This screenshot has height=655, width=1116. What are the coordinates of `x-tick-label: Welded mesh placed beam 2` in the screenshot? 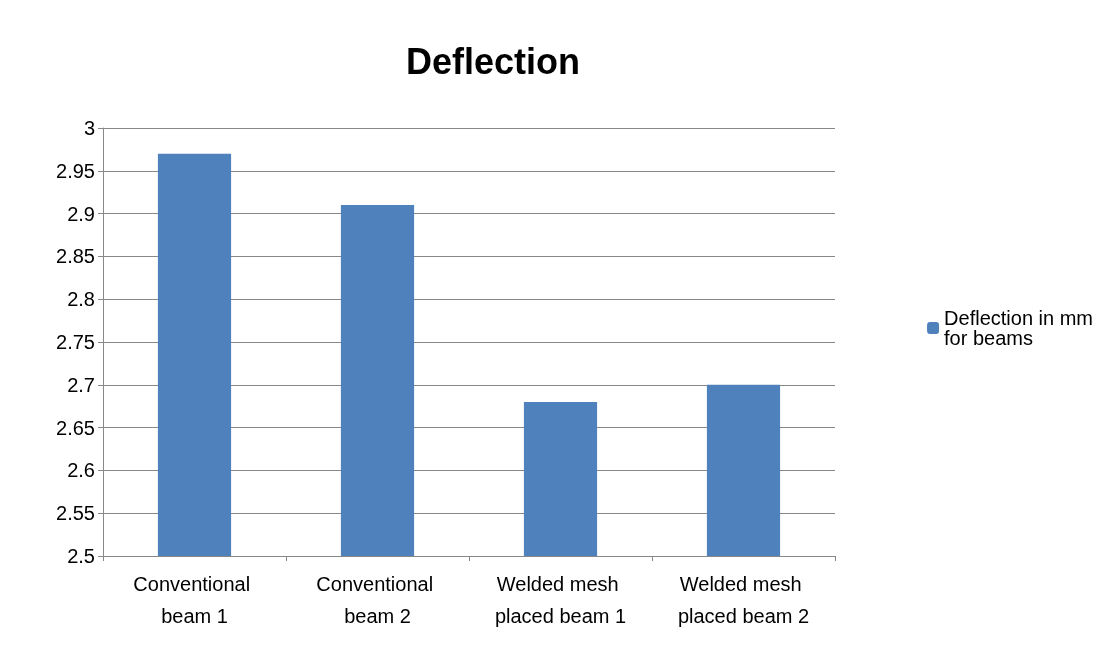 It's located at (743, 600).